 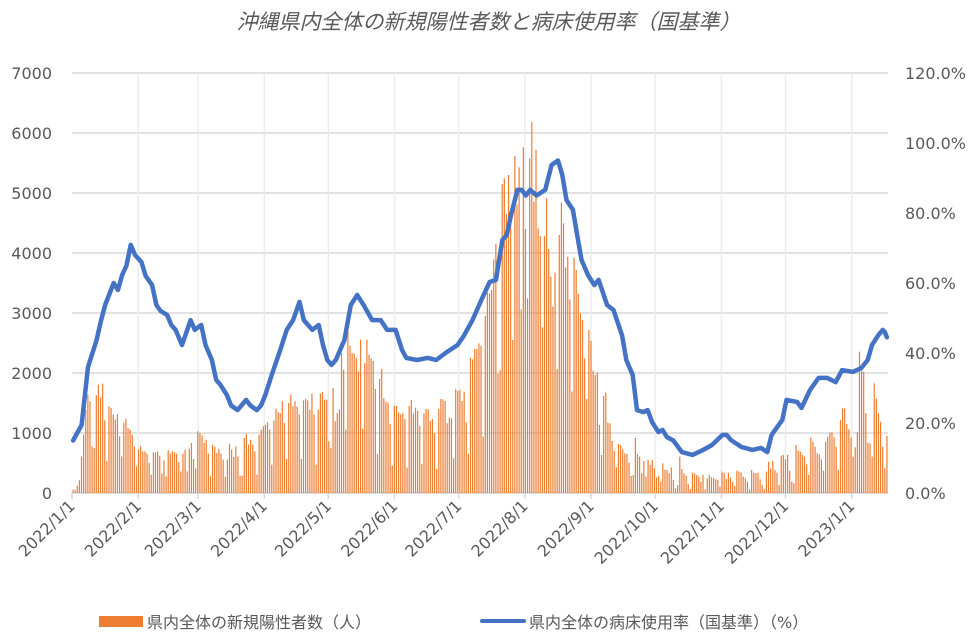 What do you see at coordinates (31, 373) in the screenshot?
I see `y-left-tick-label: 2000` at bounding box center [31, 373].